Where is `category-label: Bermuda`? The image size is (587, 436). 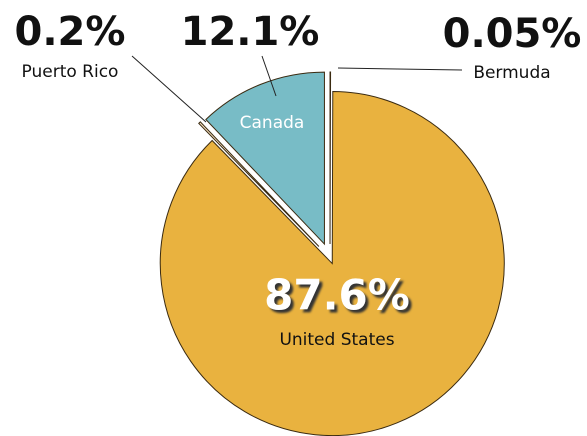 category-label: Bermuda is located at coordinates (511, 73).